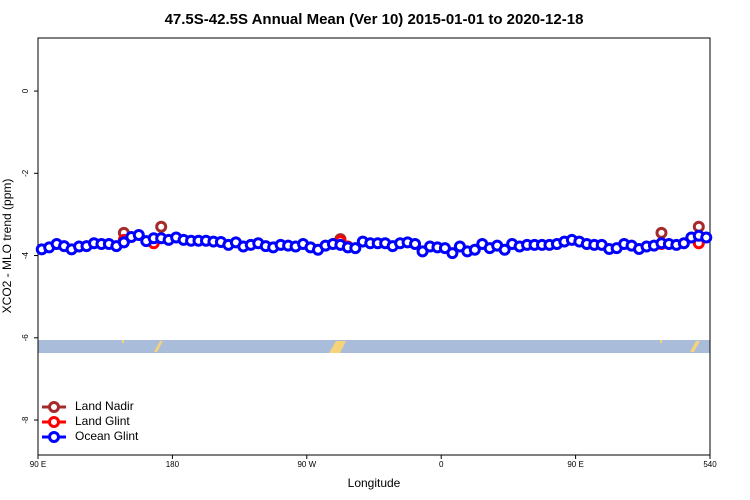  What do you see at coordinates (104, 406) in the screenshot?
I see `legend-label: Land Nadir` at bounding box center [104, 406].